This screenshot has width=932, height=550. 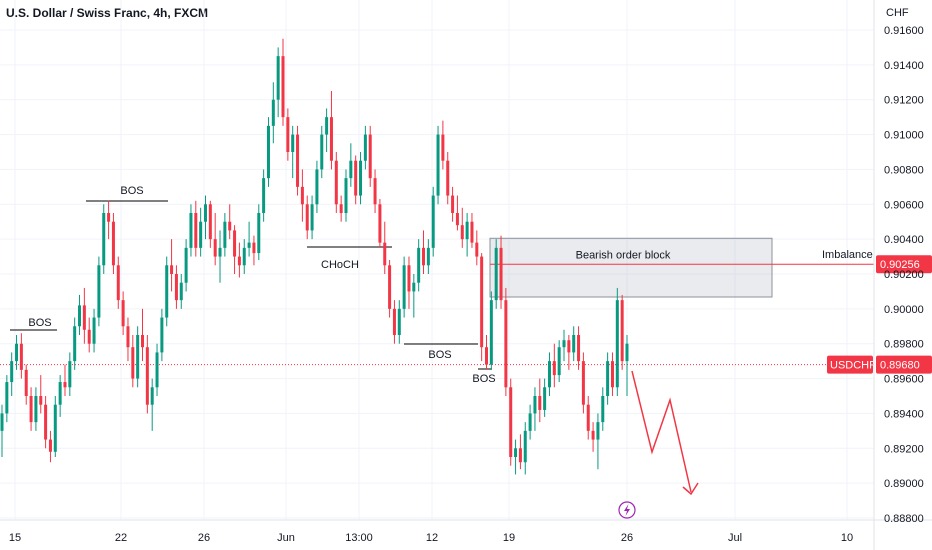 What do you see at coordinates (904, 449) in the screenshot?
I see `y-tick-label: 0.89200` at bounding box center [904, 449].